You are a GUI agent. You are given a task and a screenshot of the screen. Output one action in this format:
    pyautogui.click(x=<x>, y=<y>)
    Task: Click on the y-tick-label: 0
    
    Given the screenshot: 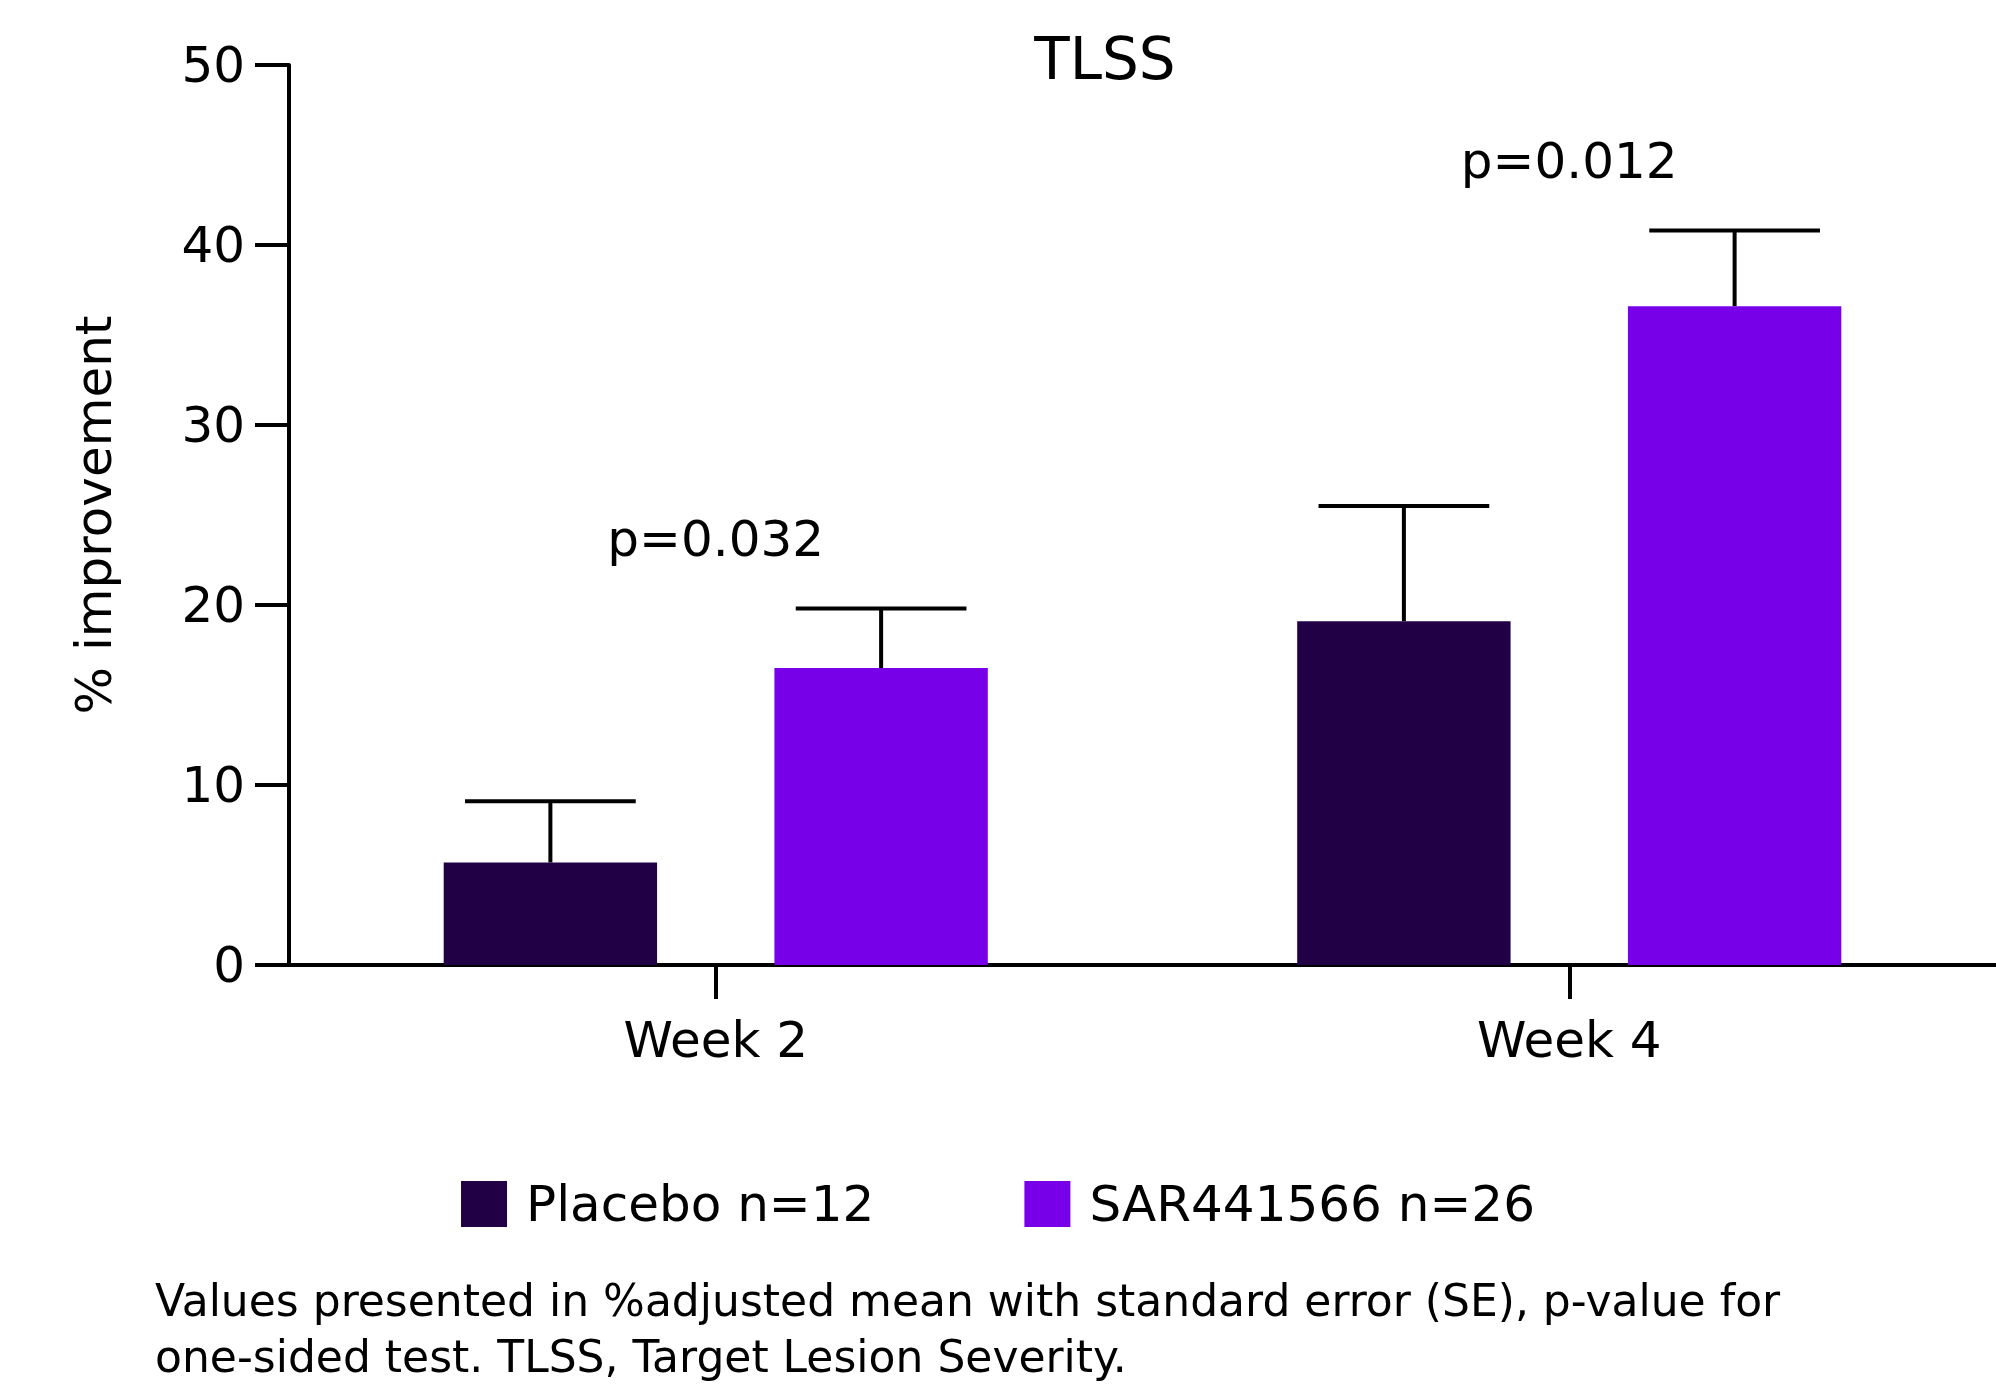 What is the action you would take?
    pyautogui.click(x=229, y=965)
    